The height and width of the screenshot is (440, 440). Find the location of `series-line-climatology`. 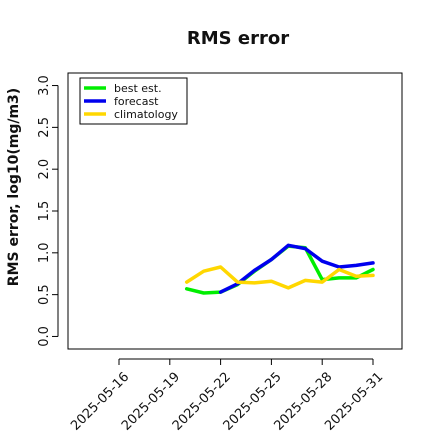

series-line-climatology is located at coordinates (279, 277).